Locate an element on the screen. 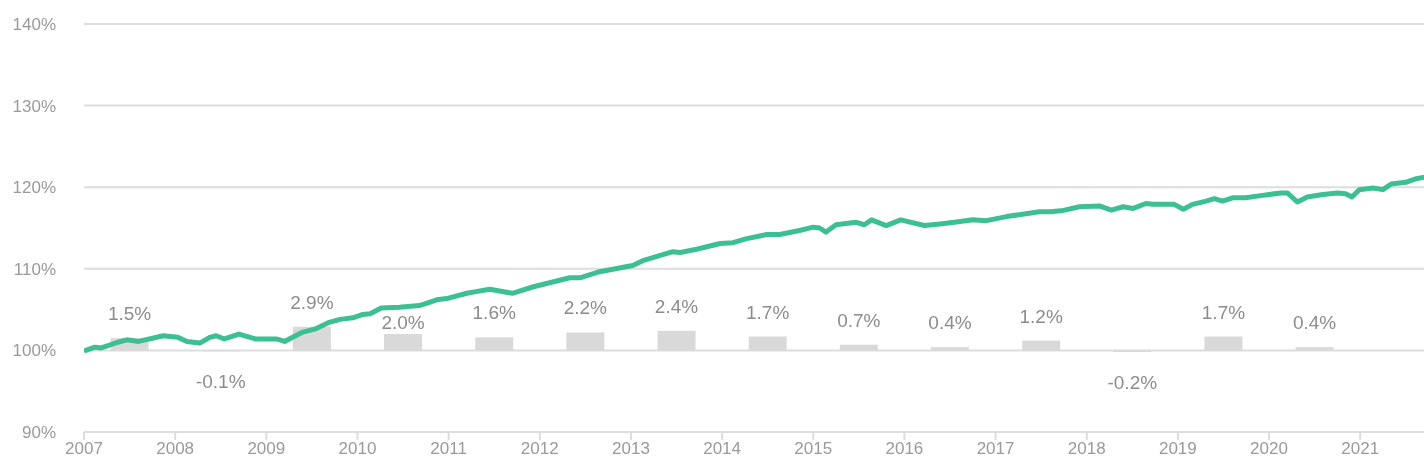 This screenshot has height=470, width=1424. x-tick-label: 2009 is located at coordinates (266, 449).